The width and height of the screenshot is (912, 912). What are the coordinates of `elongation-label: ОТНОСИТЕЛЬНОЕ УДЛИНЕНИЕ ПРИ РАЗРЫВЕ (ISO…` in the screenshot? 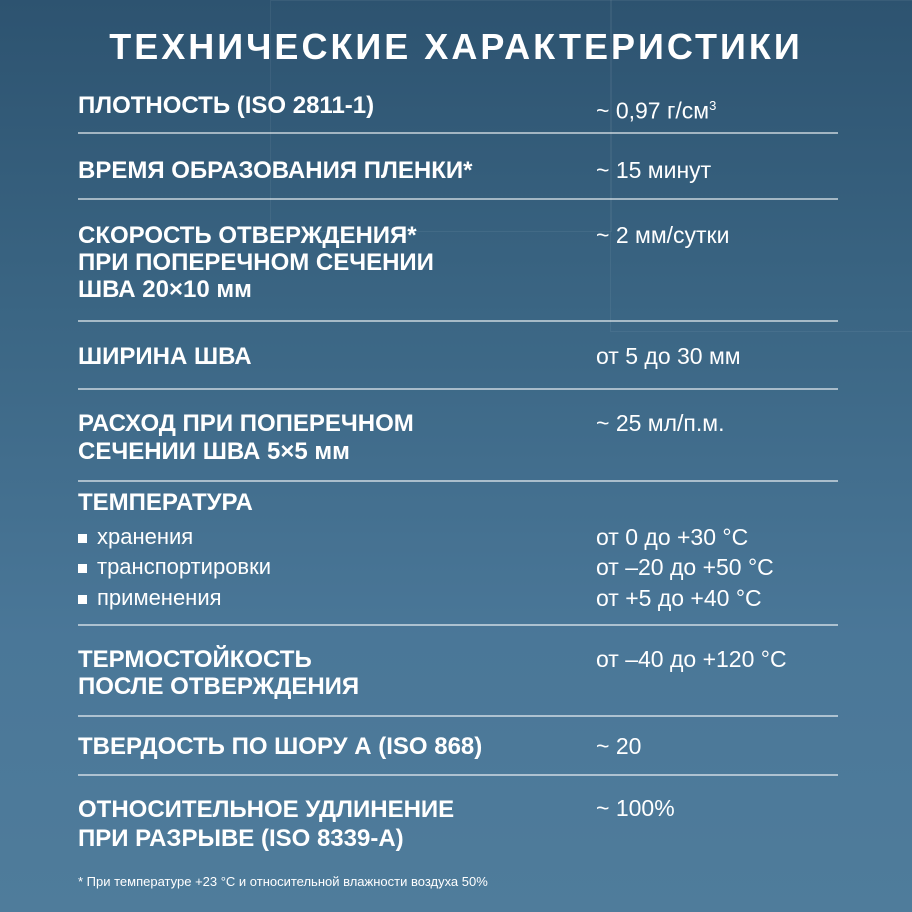 It's located at (266, 824).